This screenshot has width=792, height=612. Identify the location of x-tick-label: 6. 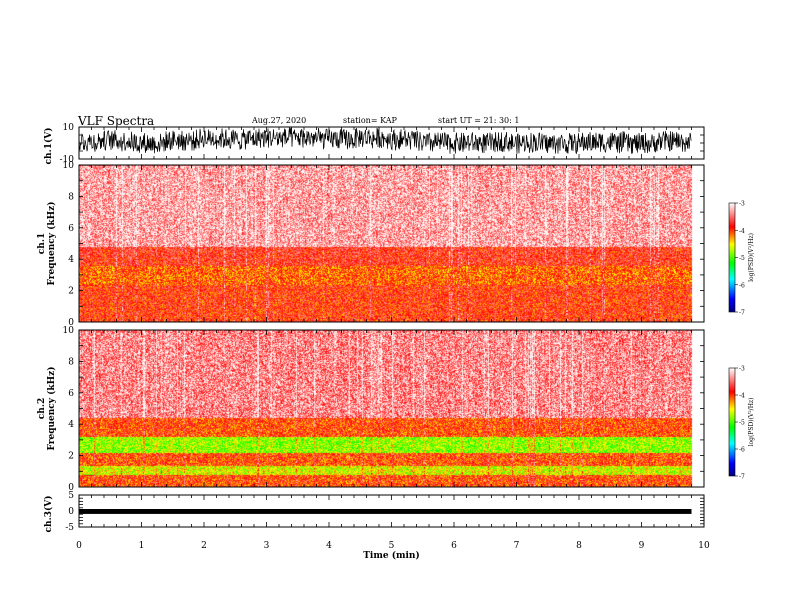
(454, 546).